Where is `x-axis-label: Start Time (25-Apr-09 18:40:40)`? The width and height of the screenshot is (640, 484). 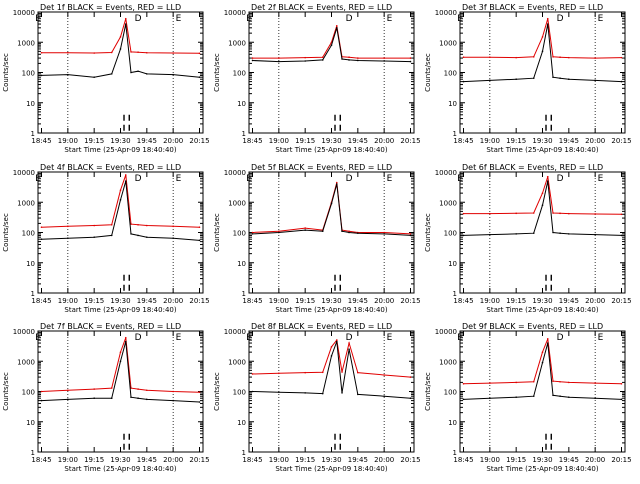
x-axis-label: Start Time (25-Apr-09 18:40:40) is located at coordinates (331, 150).